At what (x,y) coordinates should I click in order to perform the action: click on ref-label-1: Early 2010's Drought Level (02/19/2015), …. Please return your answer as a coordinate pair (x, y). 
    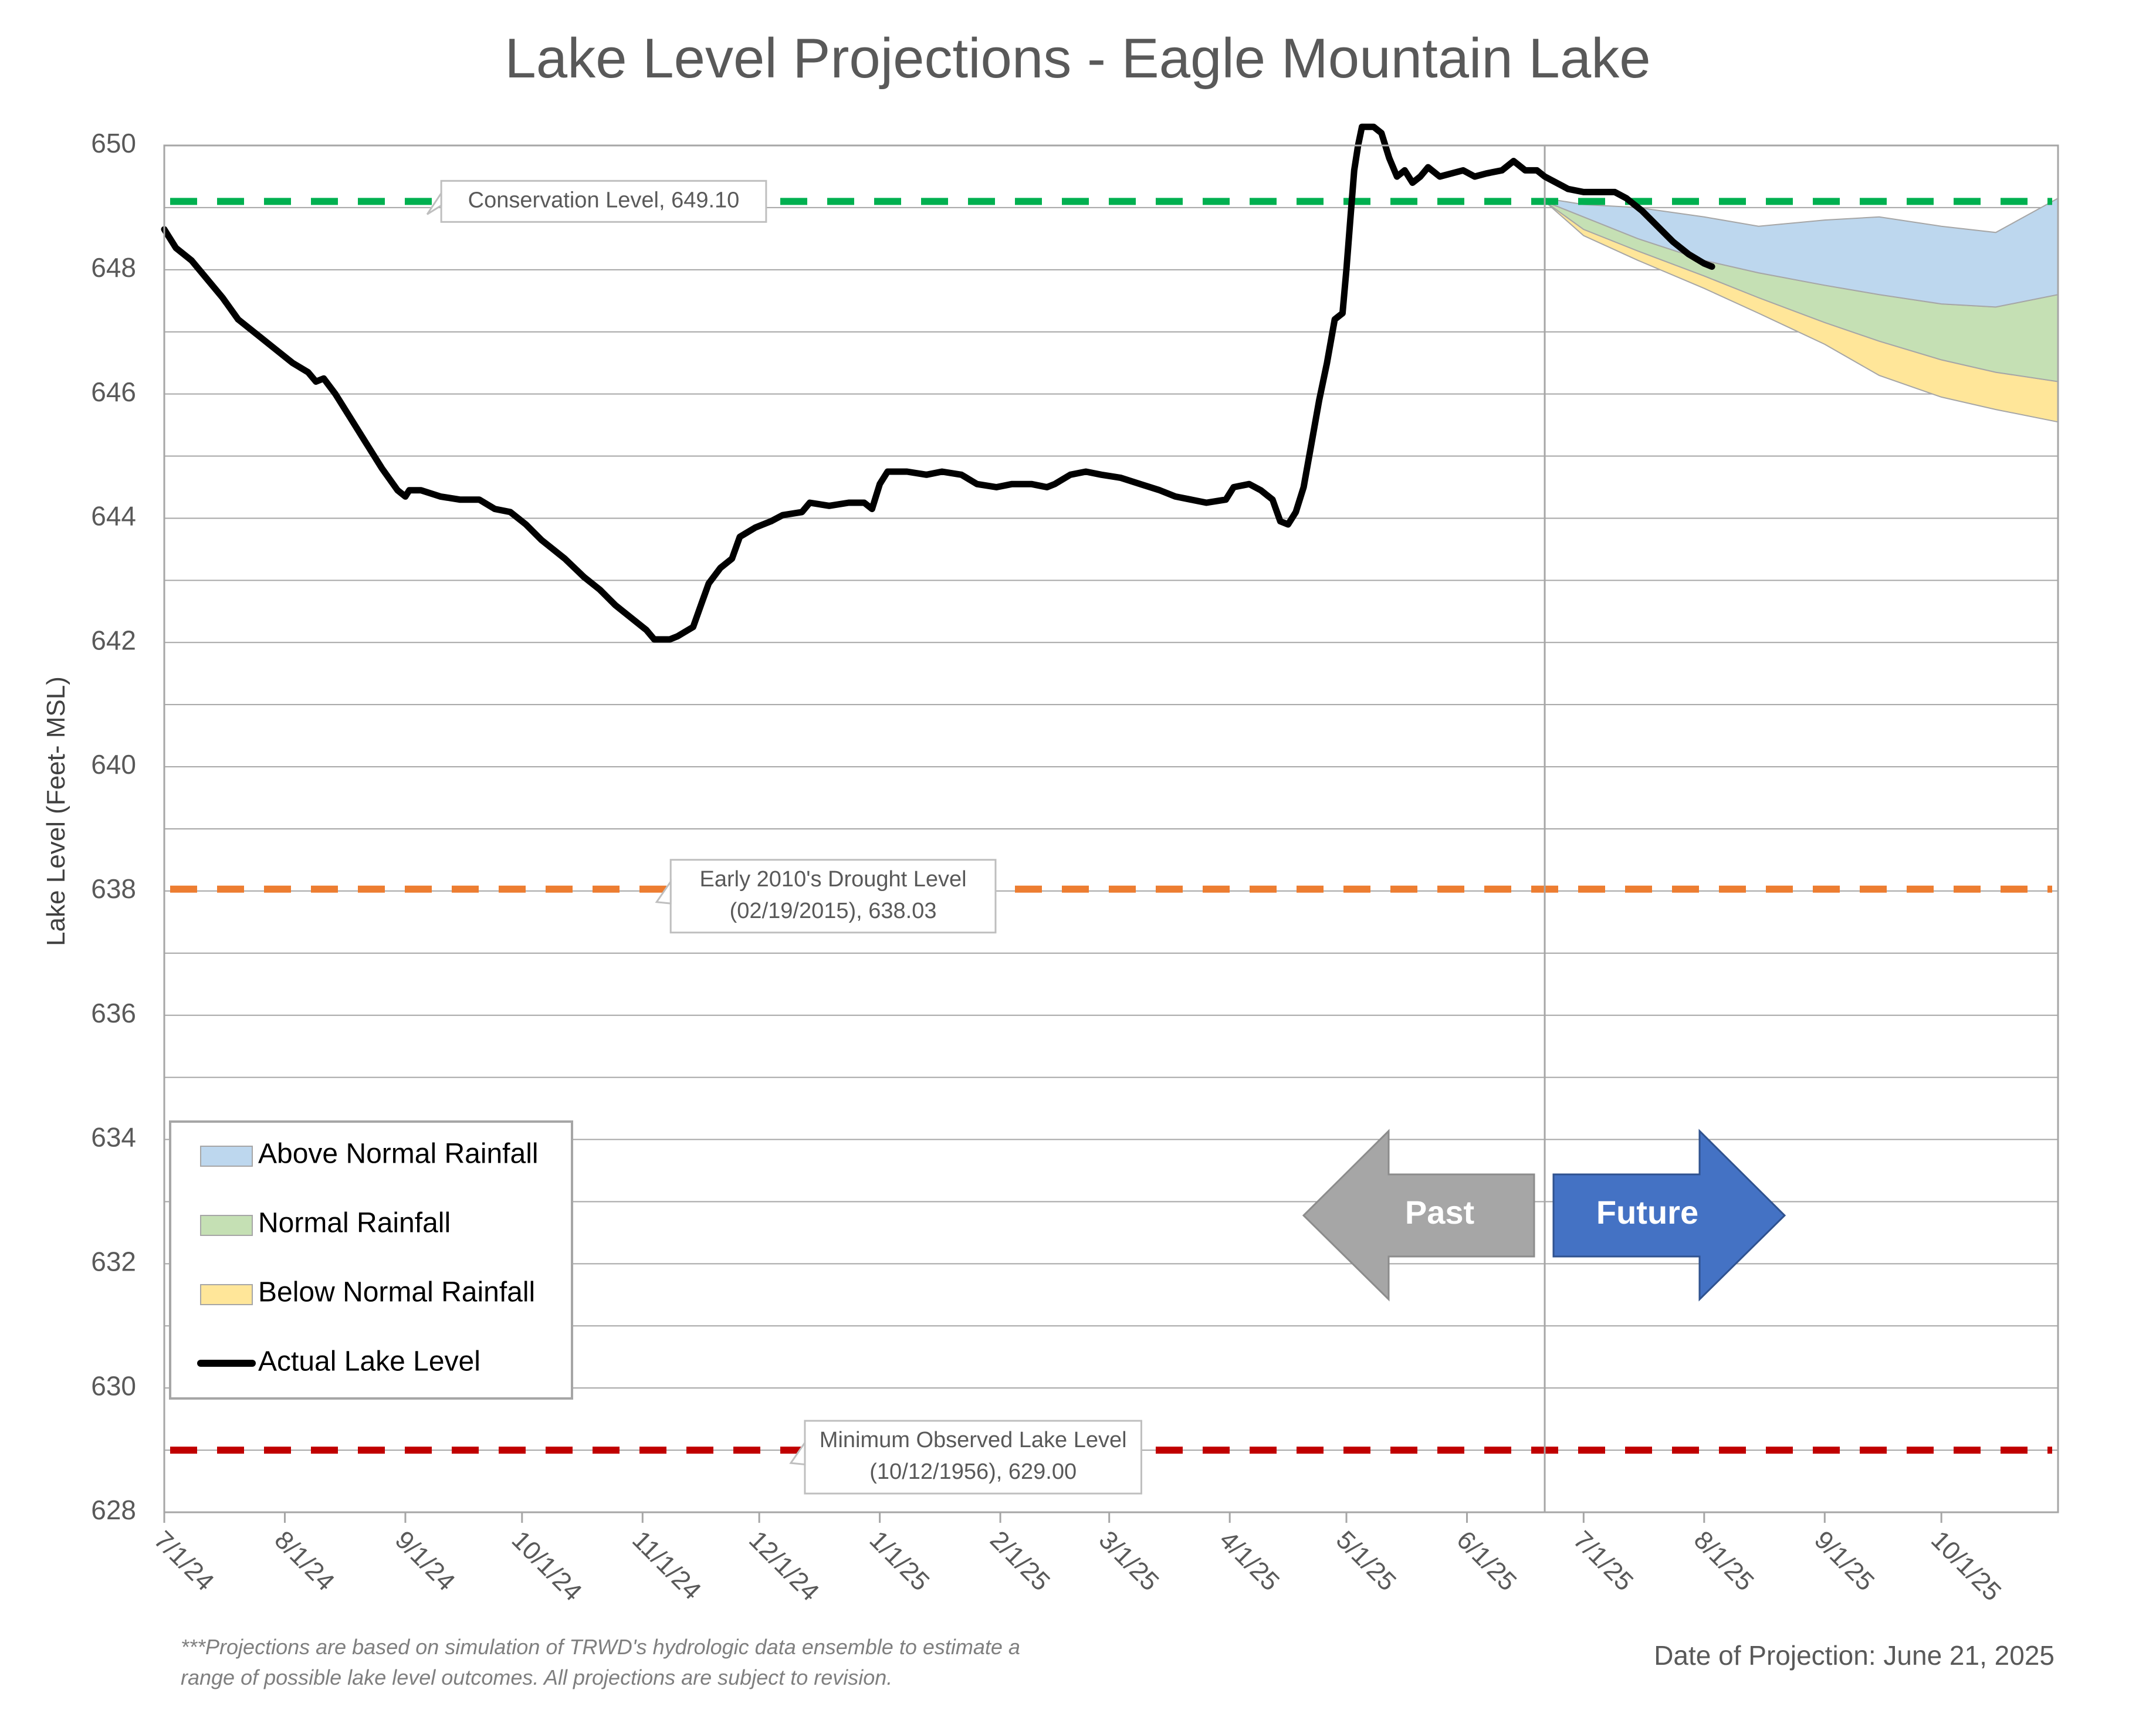
    Looking at the image, I should click on (826, 897).